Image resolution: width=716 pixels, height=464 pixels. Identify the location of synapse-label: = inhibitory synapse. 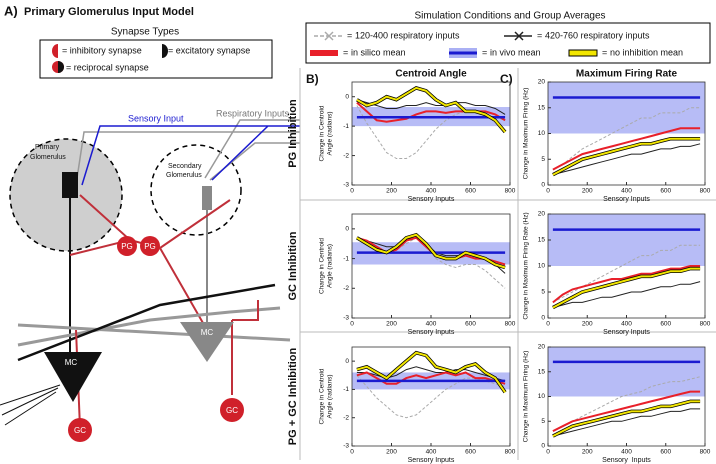
(102, 50).